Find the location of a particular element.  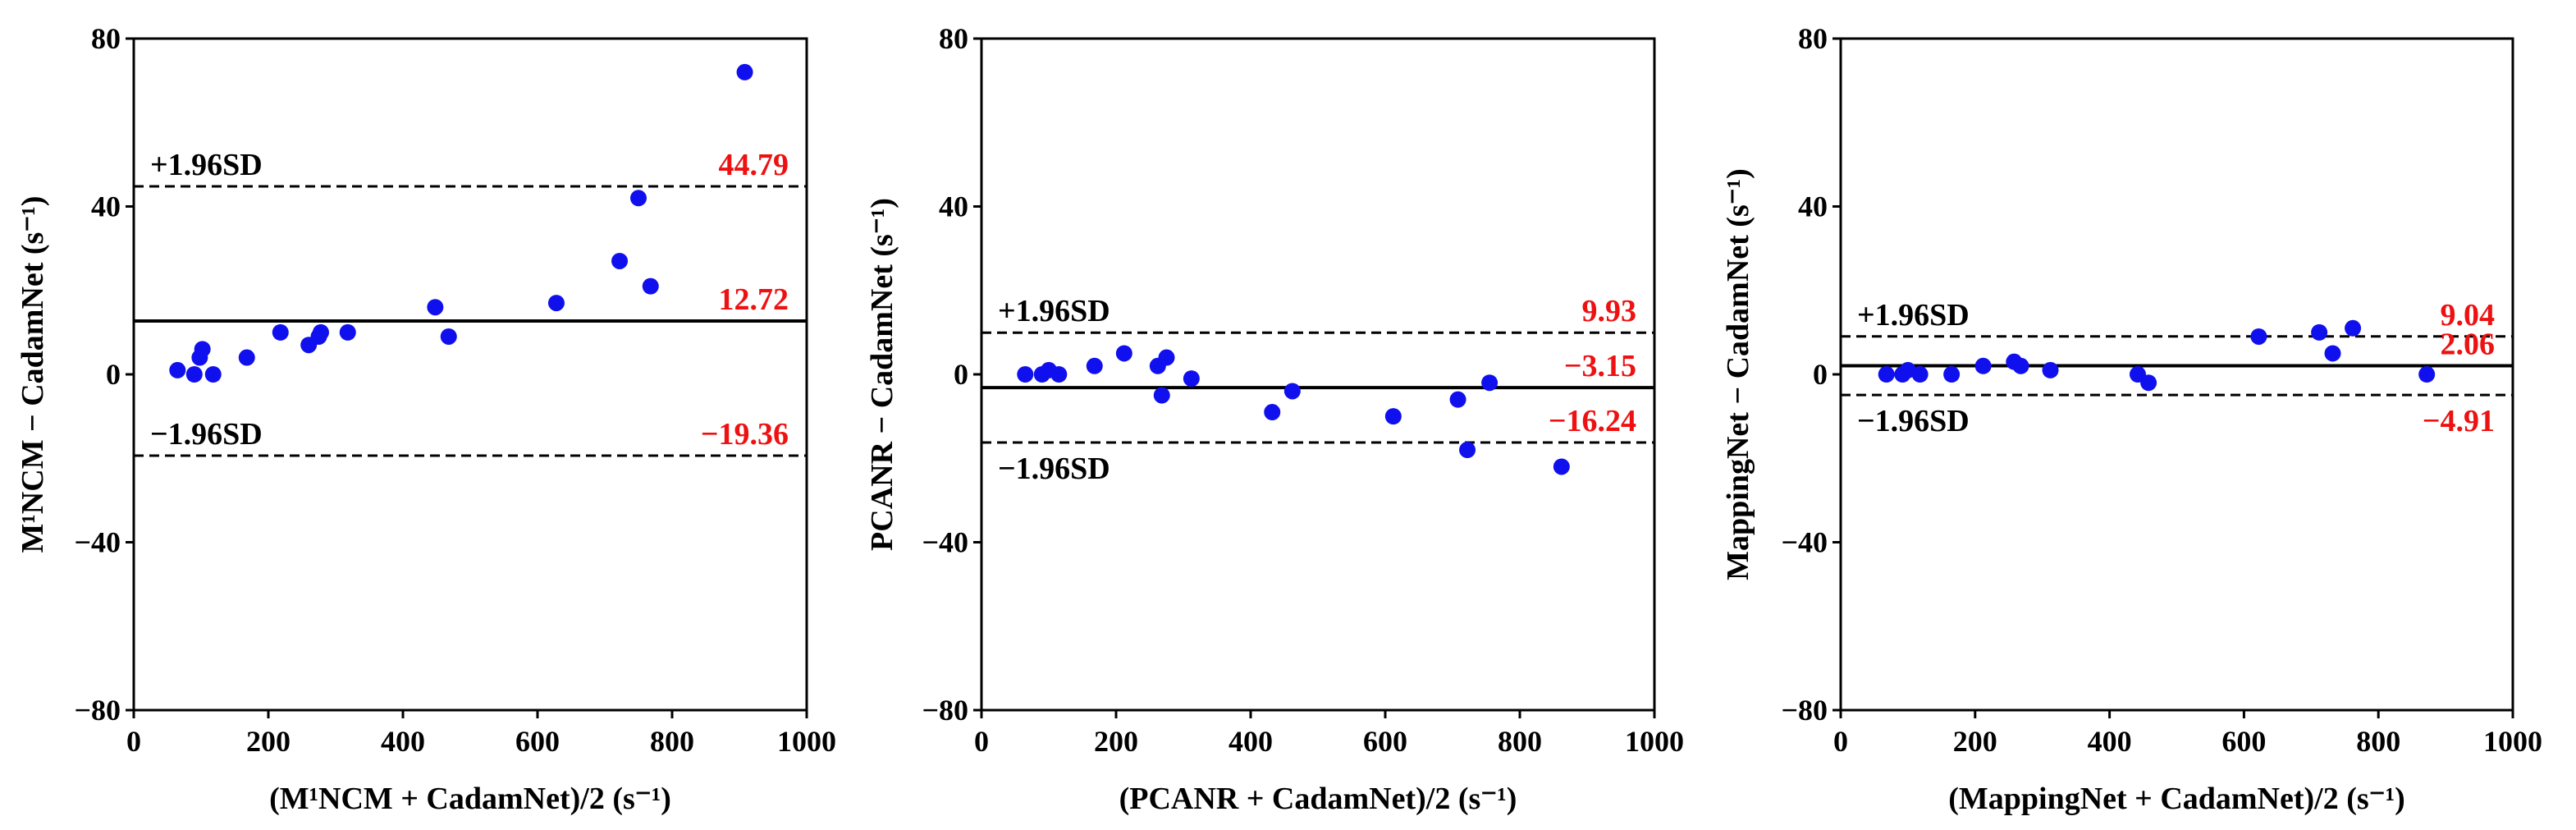

upper-limit-value: 44.79 is located at coordinates (754, 165).